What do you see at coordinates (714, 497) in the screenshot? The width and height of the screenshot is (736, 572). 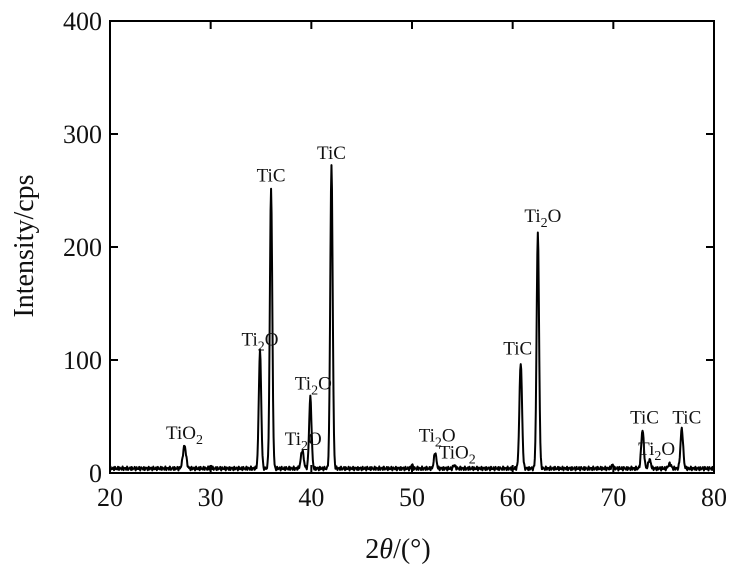 I see `x-tick-label: 80` at bounding box center [714, 497].